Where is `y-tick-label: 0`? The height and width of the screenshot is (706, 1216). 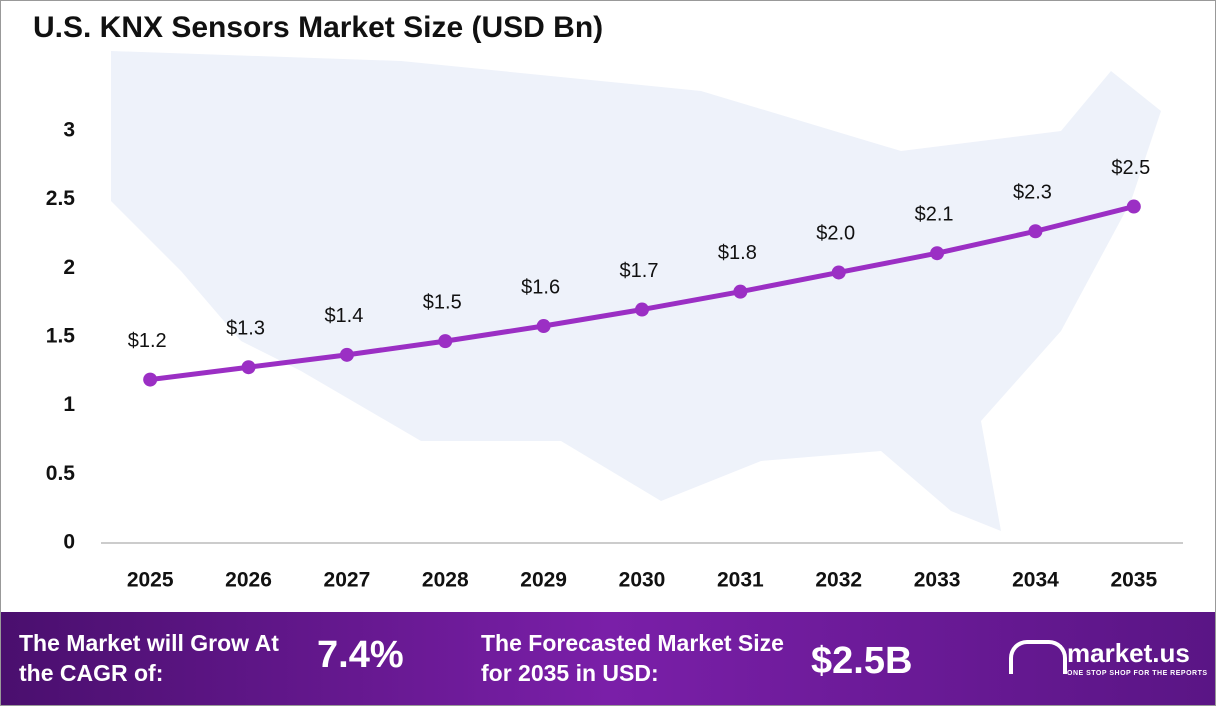 y-tick-label: 0 is located at coordinates (69, 542).